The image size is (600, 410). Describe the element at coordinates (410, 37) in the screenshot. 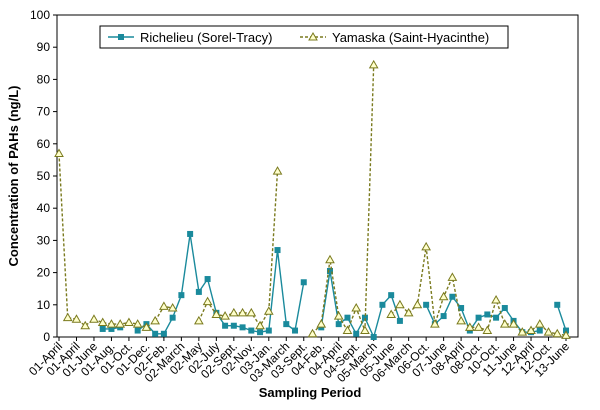

I see `legend-label: Yamaska (Saint-Hyacinthe)` at that location.